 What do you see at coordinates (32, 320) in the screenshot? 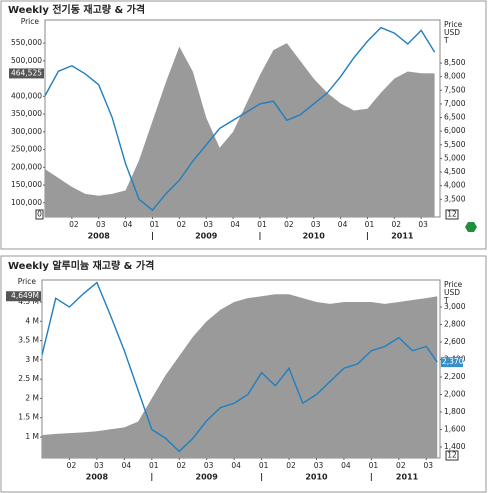
I see `y-tick-label: 4 M` at bounding box center [32, 320].